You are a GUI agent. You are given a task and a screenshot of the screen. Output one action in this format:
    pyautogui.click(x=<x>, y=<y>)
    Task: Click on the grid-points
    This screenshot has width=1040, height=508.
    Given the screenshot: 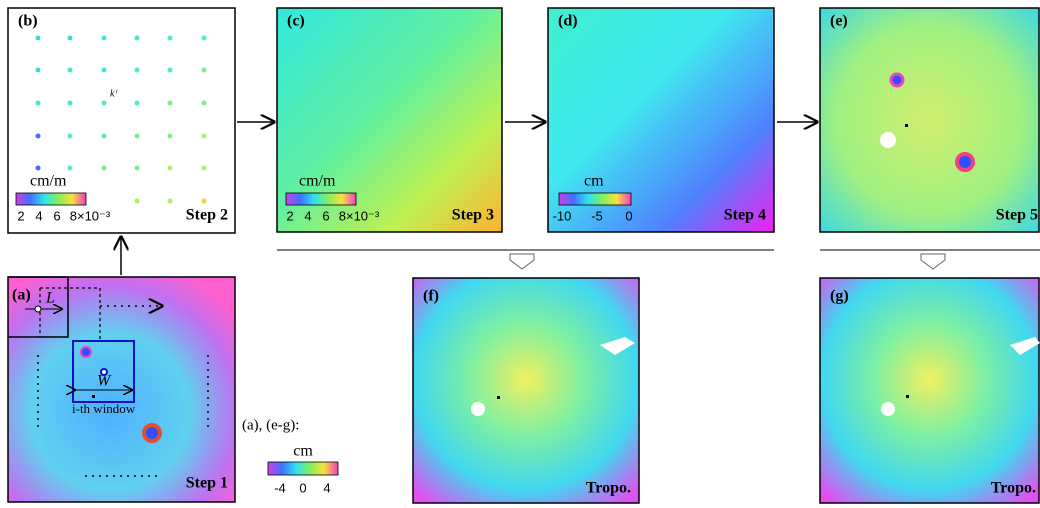 What is the action you would take?
    pyautogui.click(x=121, y=119)
    